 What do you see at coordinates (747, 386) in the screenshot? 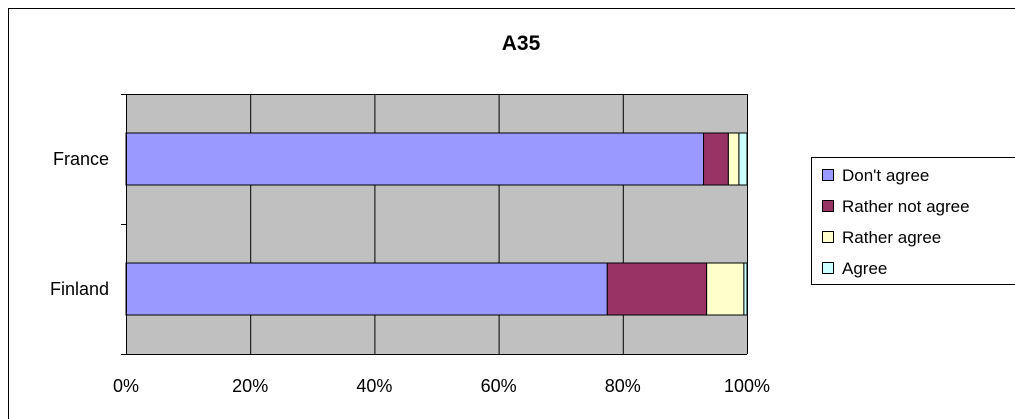
I see `x-tick-label: 100%` at bounding box center [747, 386].